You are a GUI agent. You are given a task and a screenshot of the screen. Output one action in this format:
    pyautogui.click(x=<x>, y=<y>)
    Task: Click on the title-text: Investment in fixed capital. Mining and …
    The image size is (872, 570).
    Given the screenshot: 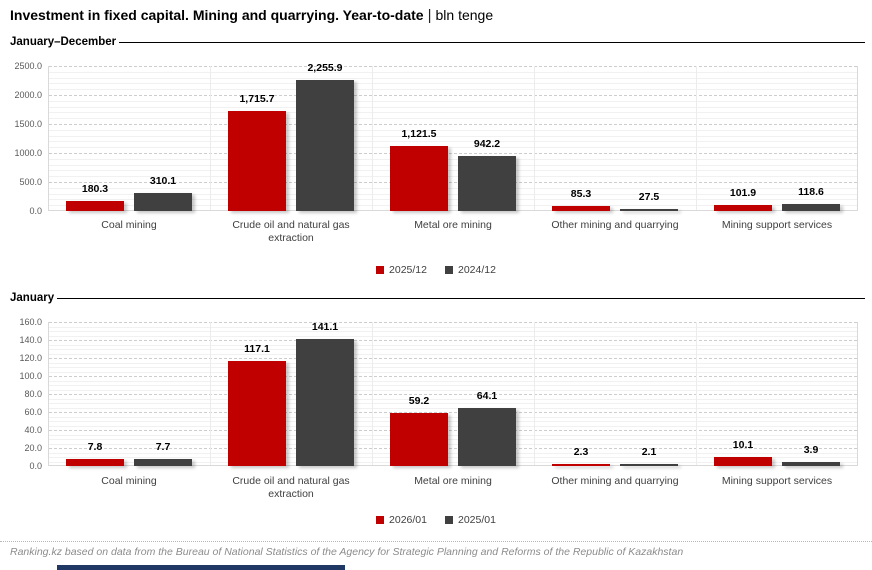 What is the action you would take?
    pyautogui.click(x=217, y=15)
    